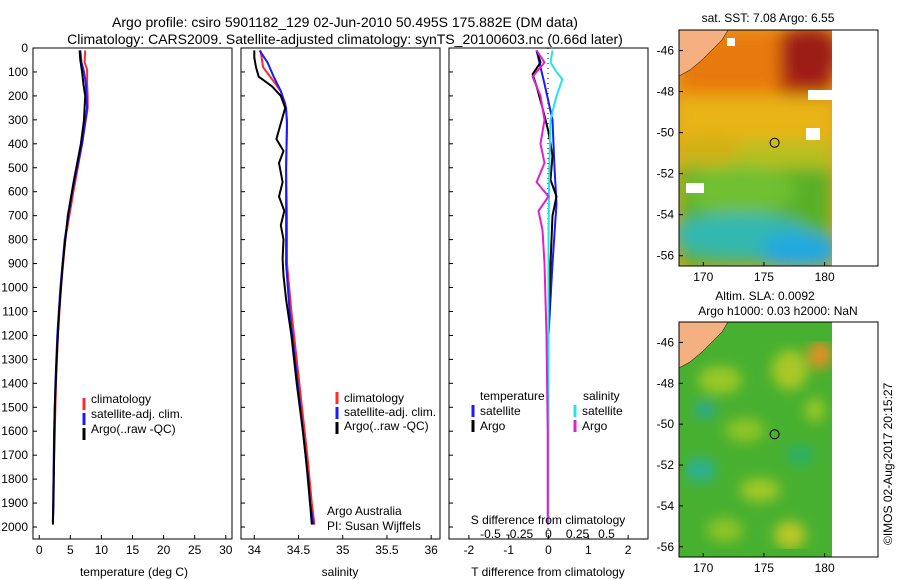 This screenshot has height=580, width=900. What do you see at coordinates (602, 411) in the screenshot?
I see `legend-label-s-satellite: satellite` at bounding box center [602, 411].